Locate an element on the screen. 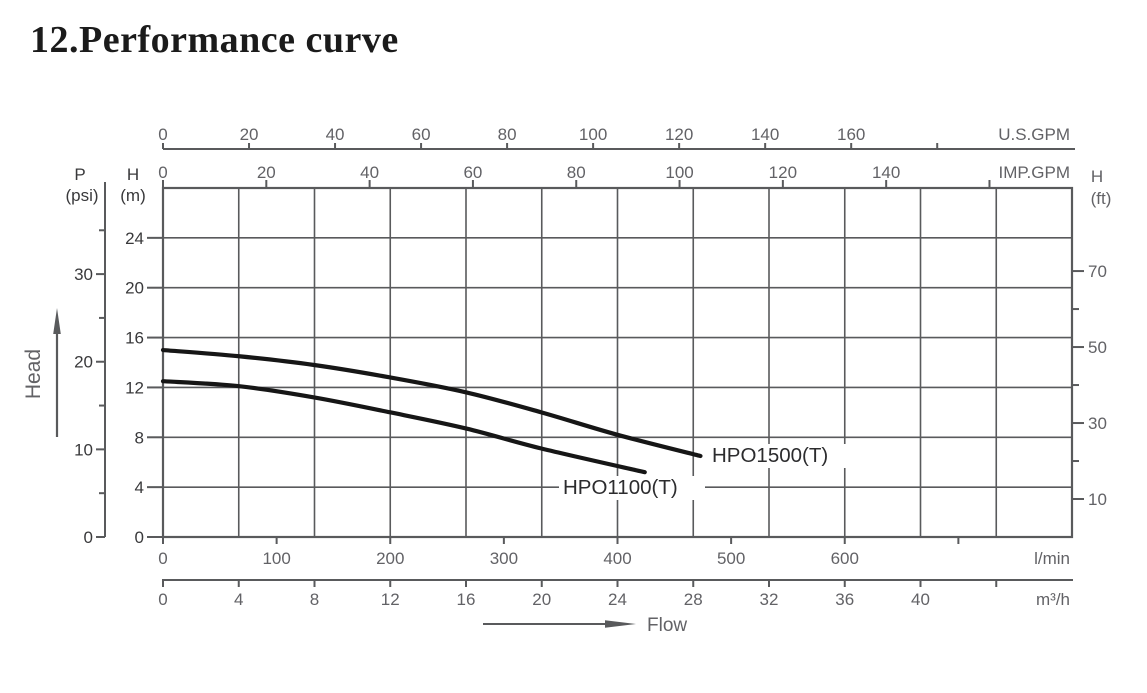 The image size is (1147, 693). head-arrow-icon is located at coordinates (57, 321).